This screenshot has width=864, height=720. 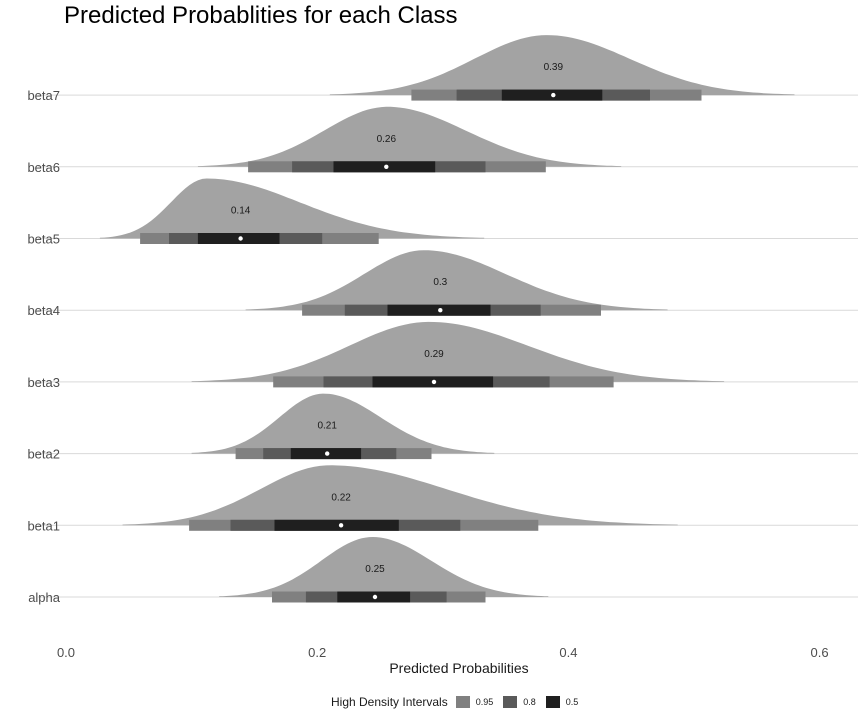 What do you see at coordinates (327, 426) in the screenshot?
I see `median-label-beta2: 0.21` at bounding box center [327, 426].